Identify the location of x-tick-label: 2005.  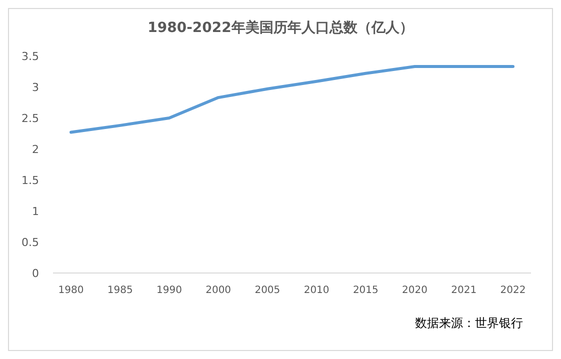
(267, 290).